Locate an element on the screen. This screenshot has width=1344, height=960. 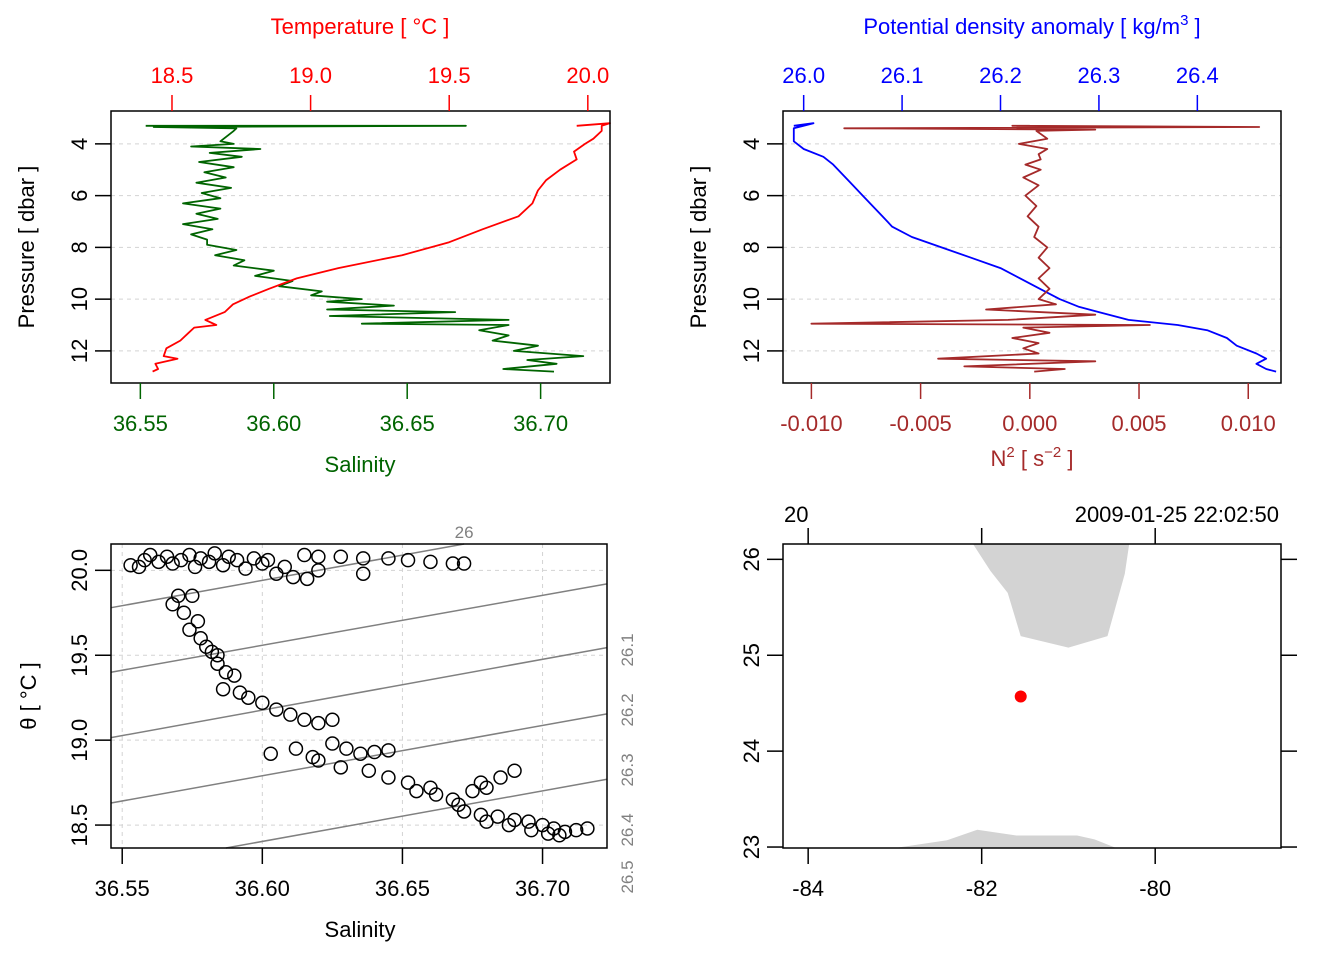
isopycnal-label: 26.5 is located at coordinates (627, 876).